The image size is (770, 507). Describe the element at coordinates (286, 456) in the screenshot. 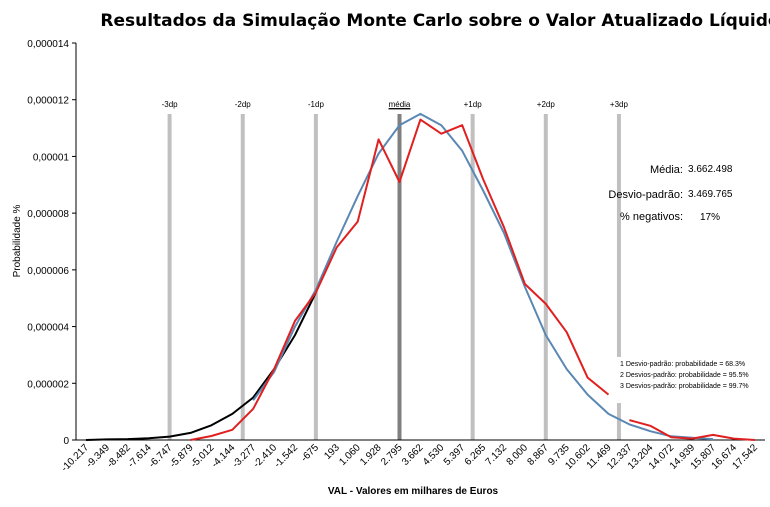

I see `x-tick-label-10: -1.542` at that location.